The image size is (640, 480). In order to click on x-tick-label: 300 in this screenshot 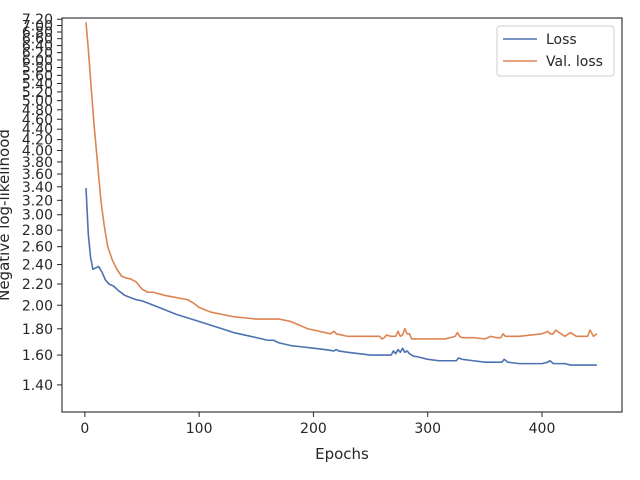, I will do `click(427, 429)`.